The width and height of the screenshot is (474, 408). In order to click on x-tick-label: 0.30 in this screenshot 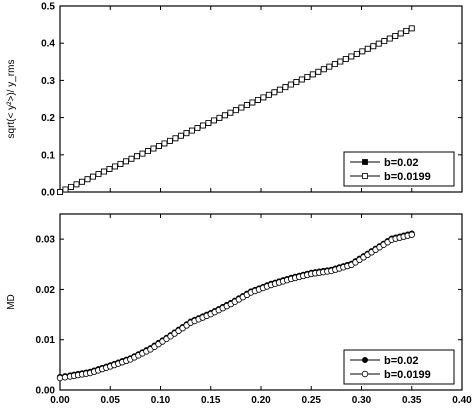, I will do `click(362, 400)`.